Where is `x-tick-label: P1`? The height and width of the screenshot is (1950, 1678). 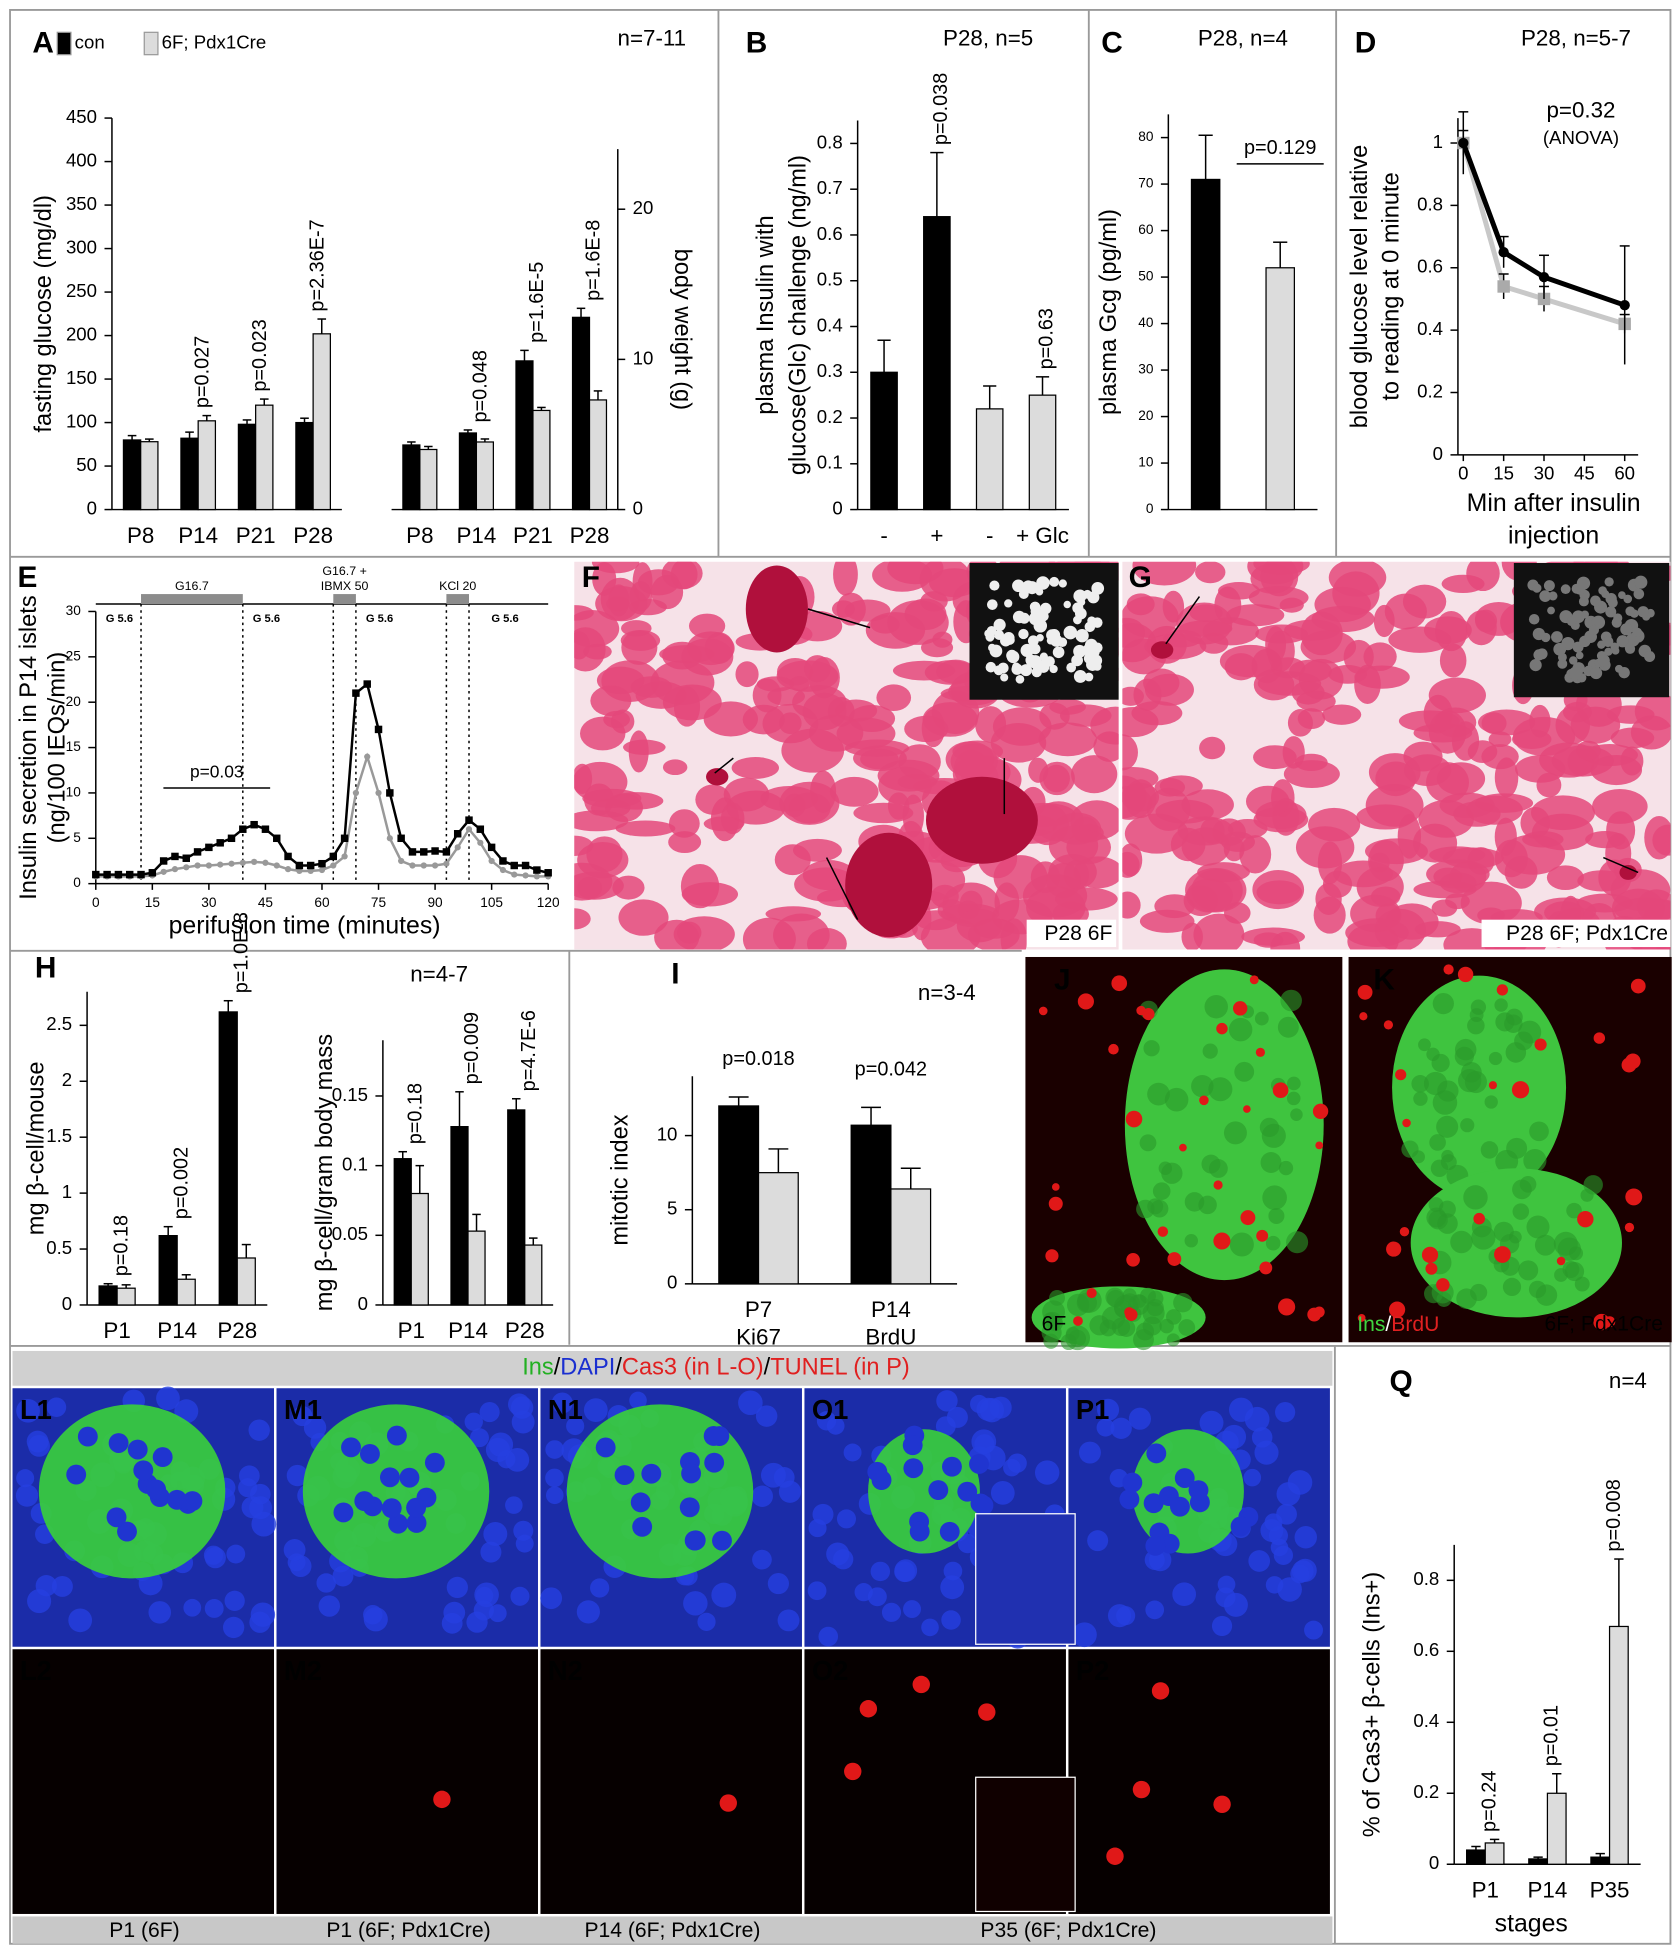
x-tick-label: P1 is located at coordinates (411, 1330).